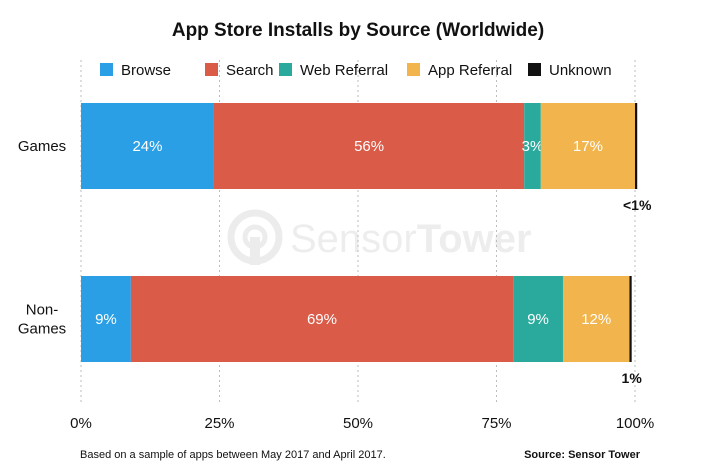 This screenshot has width=716, height=466. Describe the element at coordinates (42, 329) in the screenshot. I see `category-label-non-games-line-1: Games` at that location.